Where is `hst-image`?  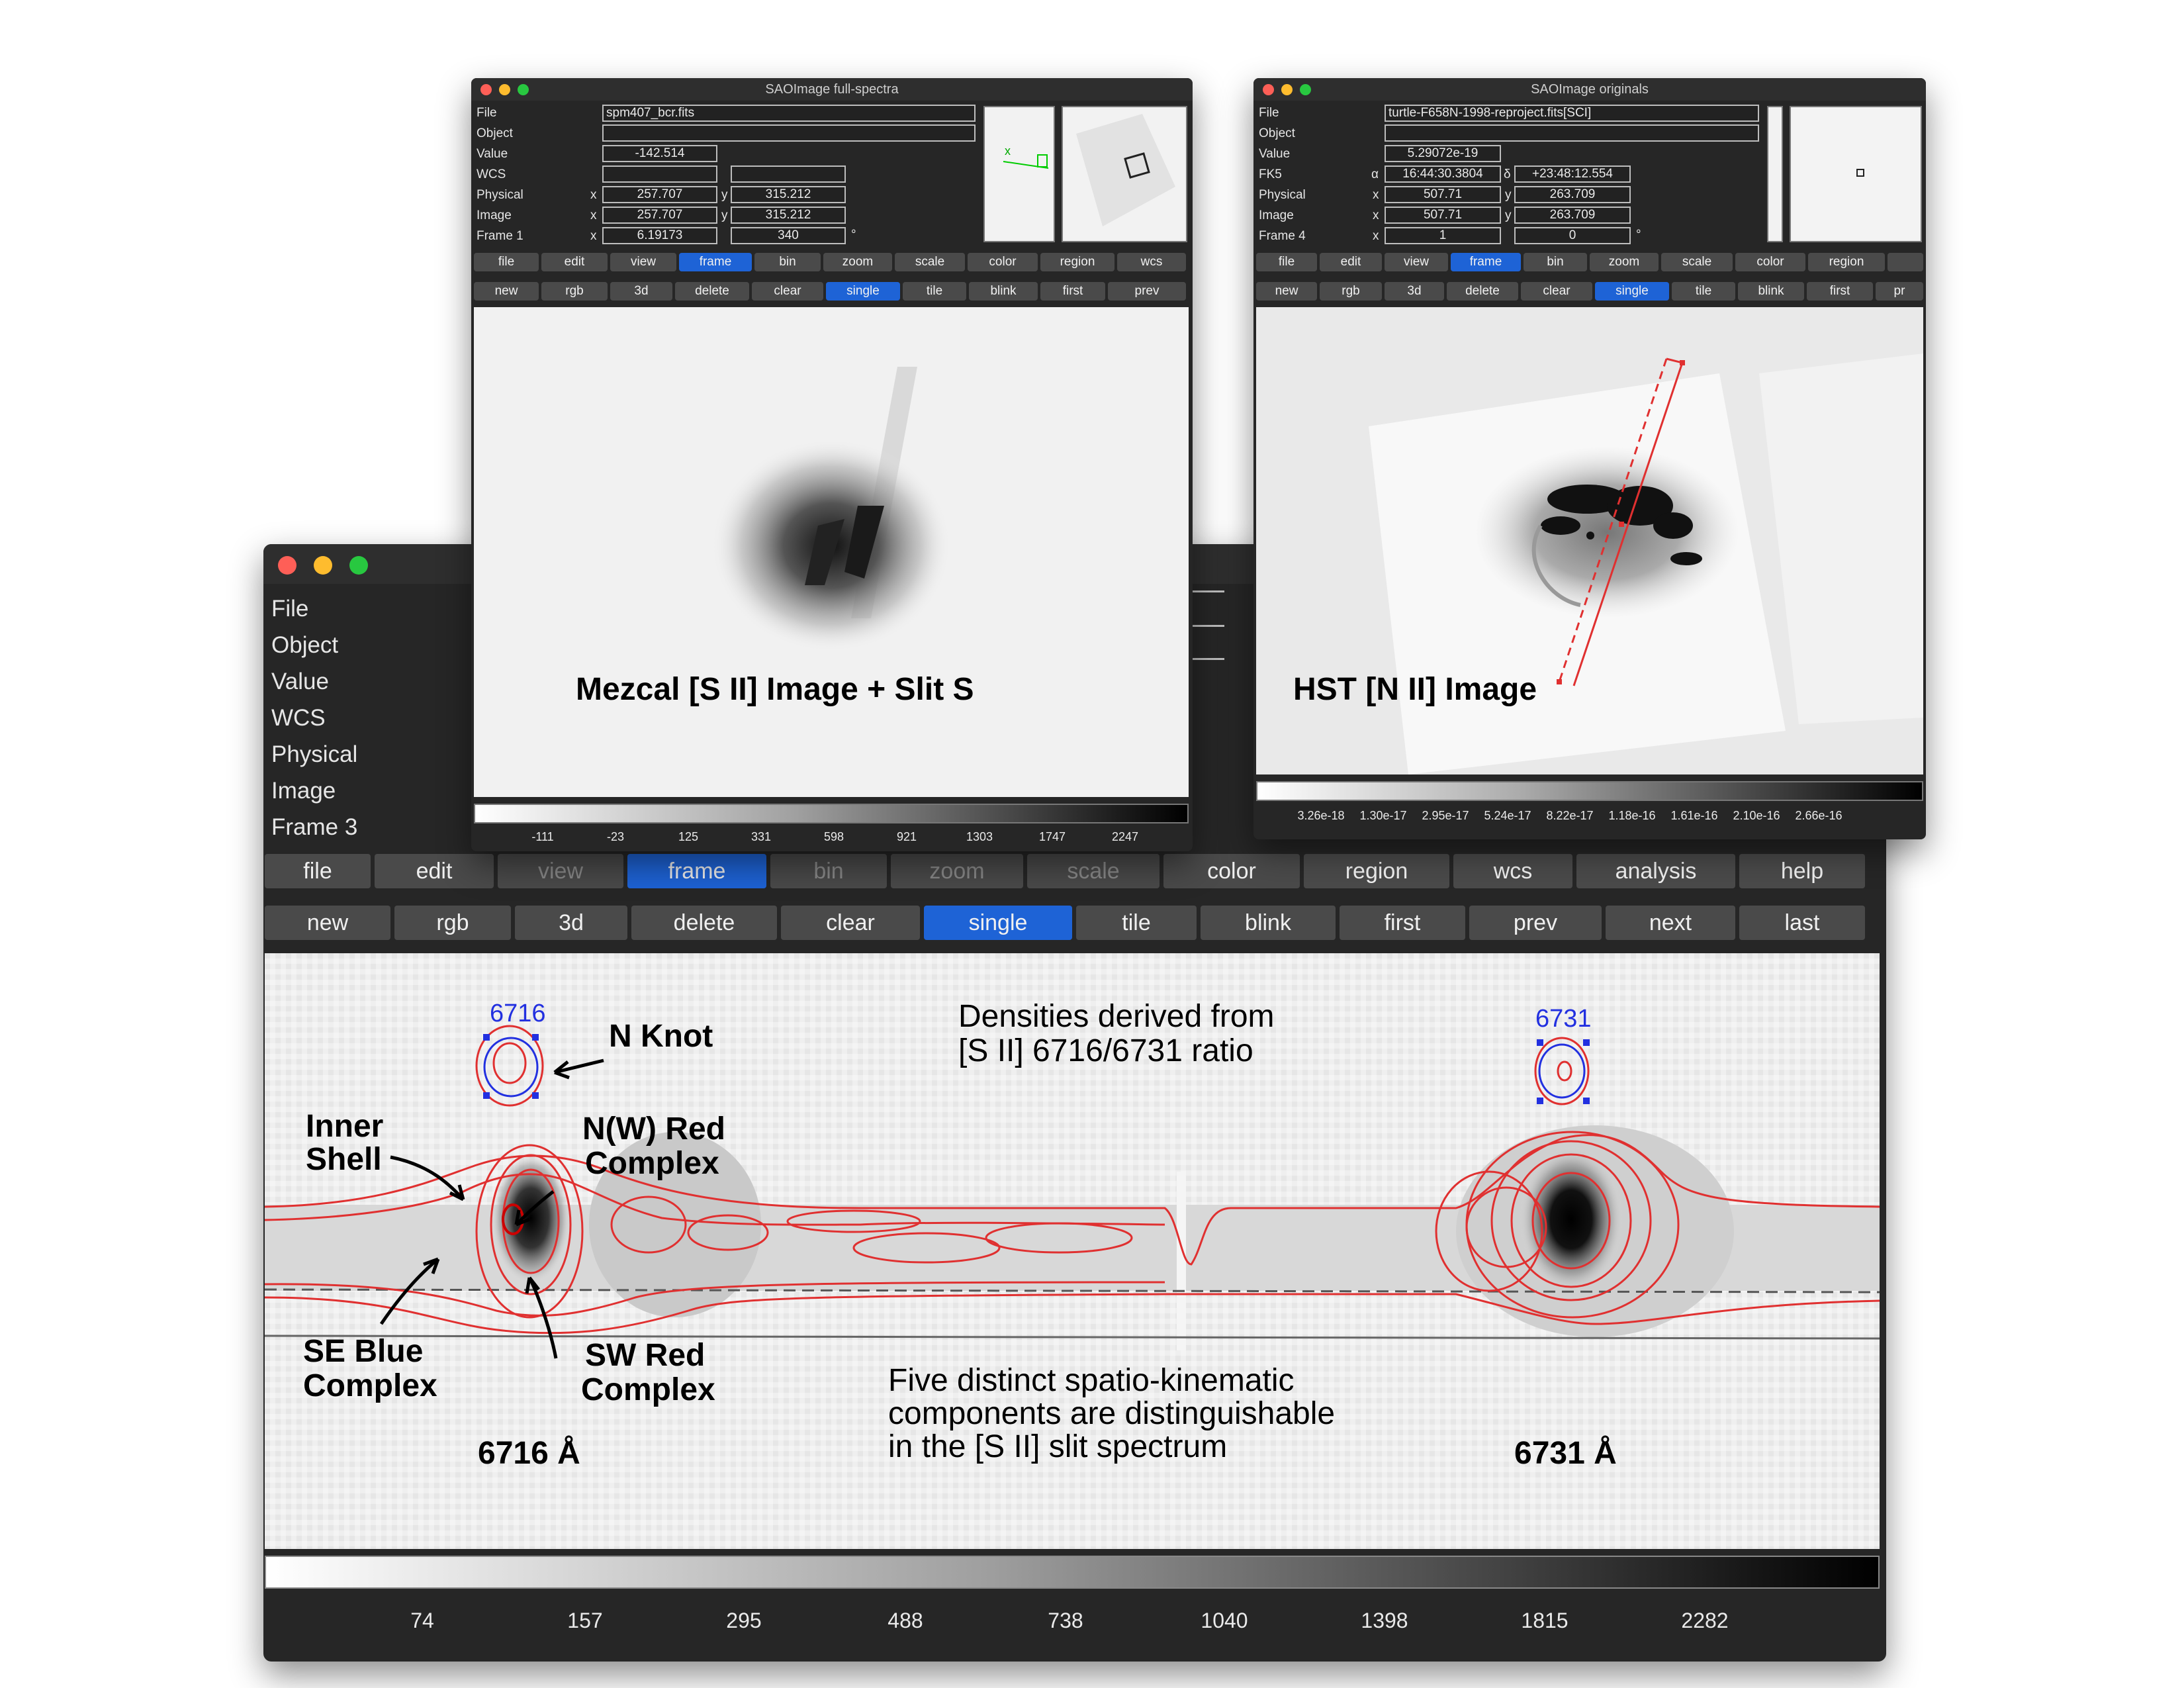 hst-image is located at coordinates (1590, 540).